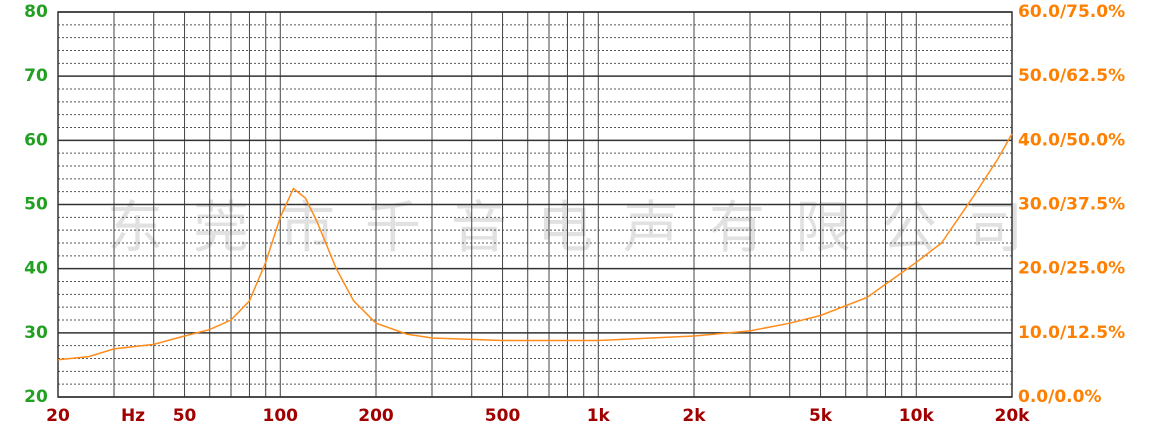 This screenshot has width=1153, height=434. I want to click on y-tick-label: 60, so click(36, 140).